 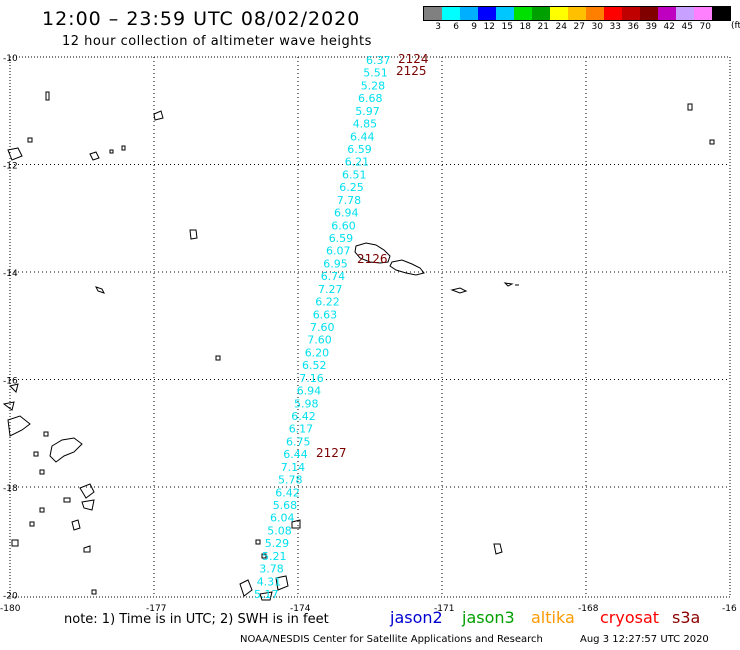 What do you see at coordinates (561, 27) in the screenshot?
I see `legend-label: 24` at bounding box center [561, 27].